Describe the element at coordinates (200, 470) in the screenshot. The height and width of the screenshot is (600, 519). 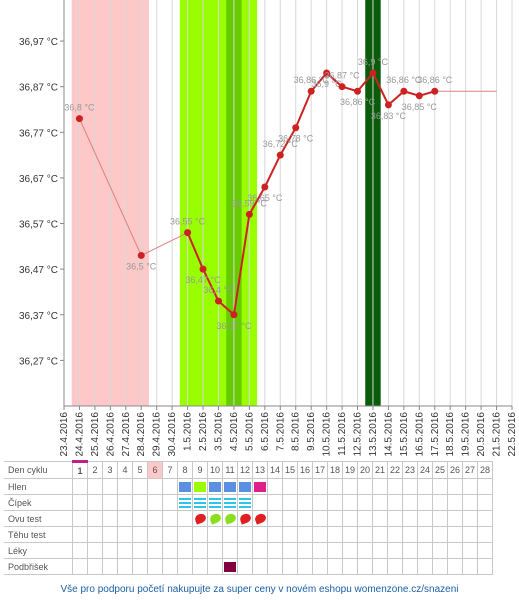
I see `grid-day-cell: 9` at that location.